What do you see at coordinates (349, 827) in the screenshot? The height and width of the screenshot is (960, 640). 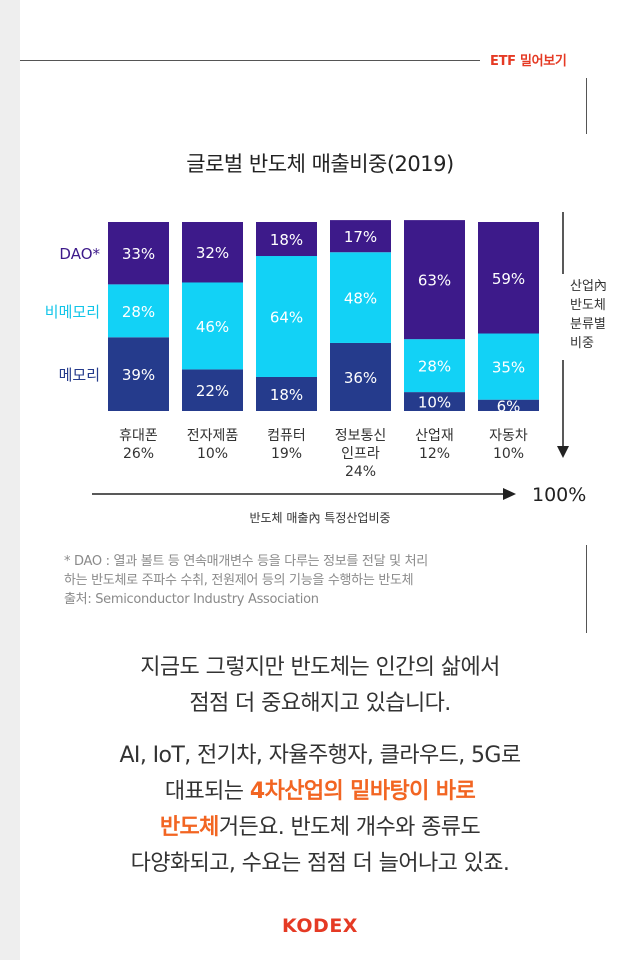 I see `body-text: 거든요. 반도체 개수와 종류도` at bounding box center [349, 827].